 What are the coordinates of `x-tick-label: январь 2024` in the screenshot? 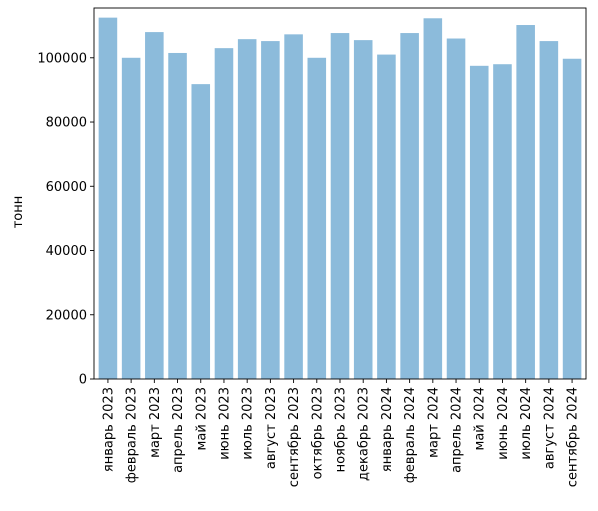 It's located at (387, 429).